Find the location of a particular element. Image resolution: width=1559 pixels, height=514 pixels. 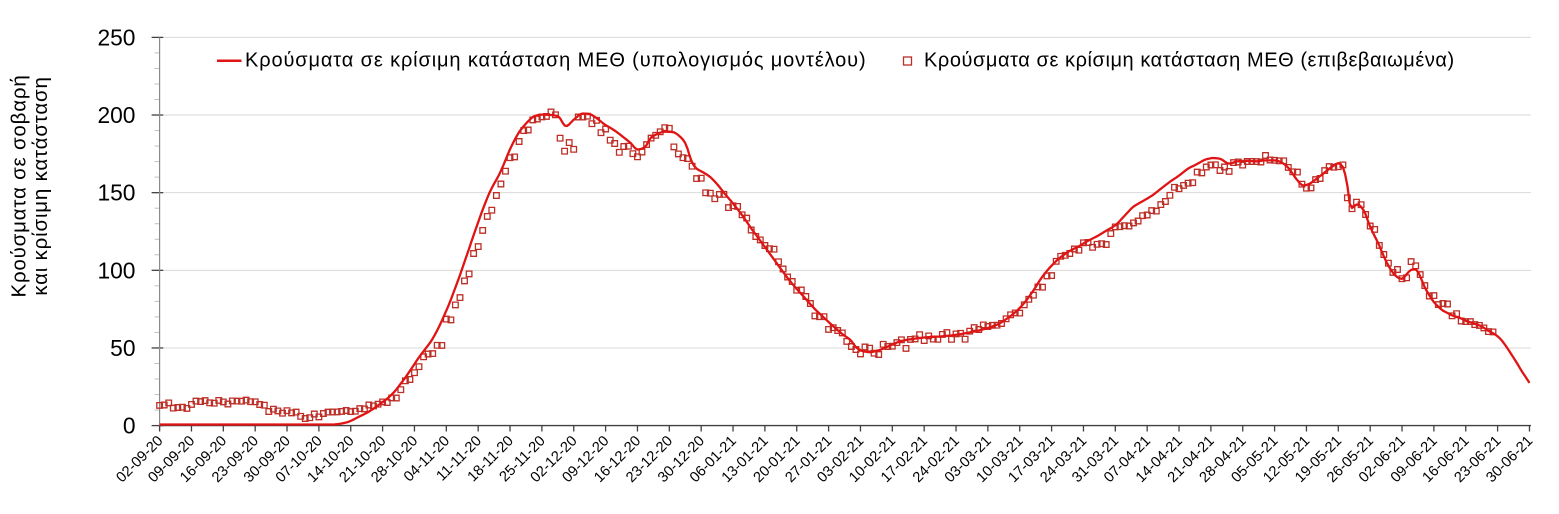

svg-text: 0 is located at coordinates (129, 426).